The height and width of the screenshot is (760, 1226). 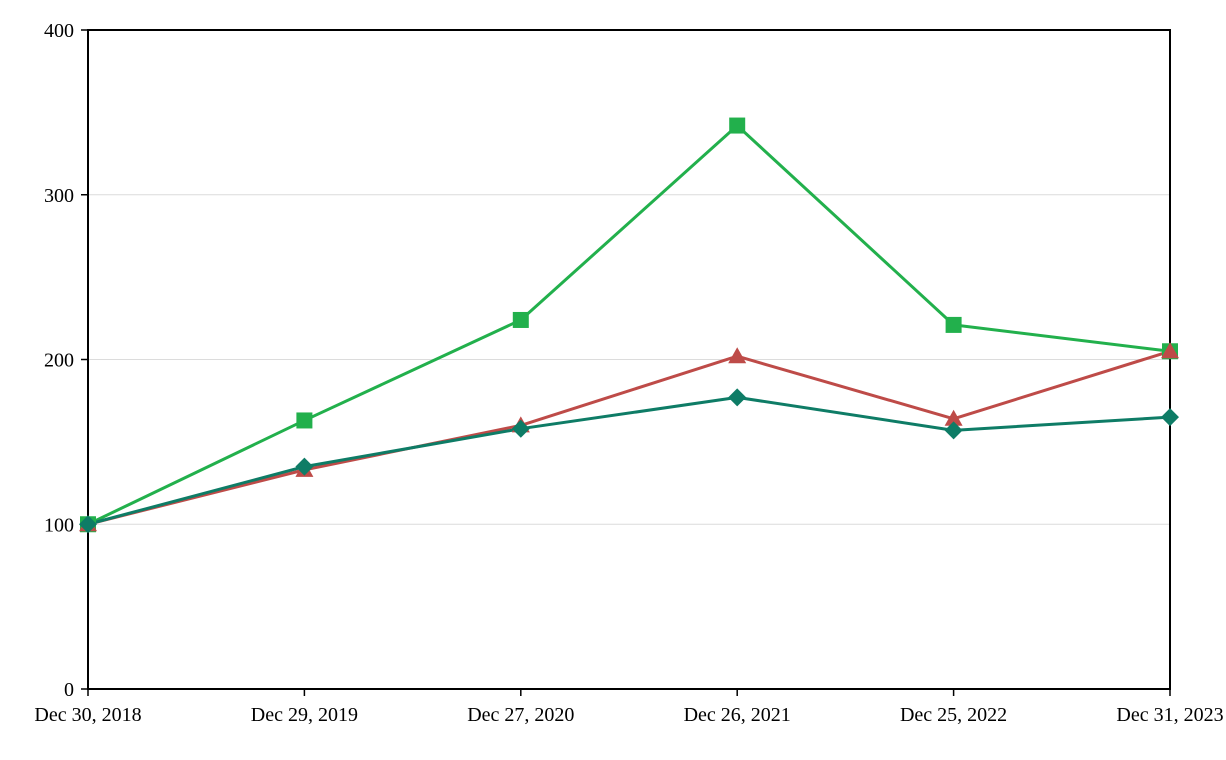 I want to click on x-axis-label: Dec 31, 2023, so click(x=1169, y=715).